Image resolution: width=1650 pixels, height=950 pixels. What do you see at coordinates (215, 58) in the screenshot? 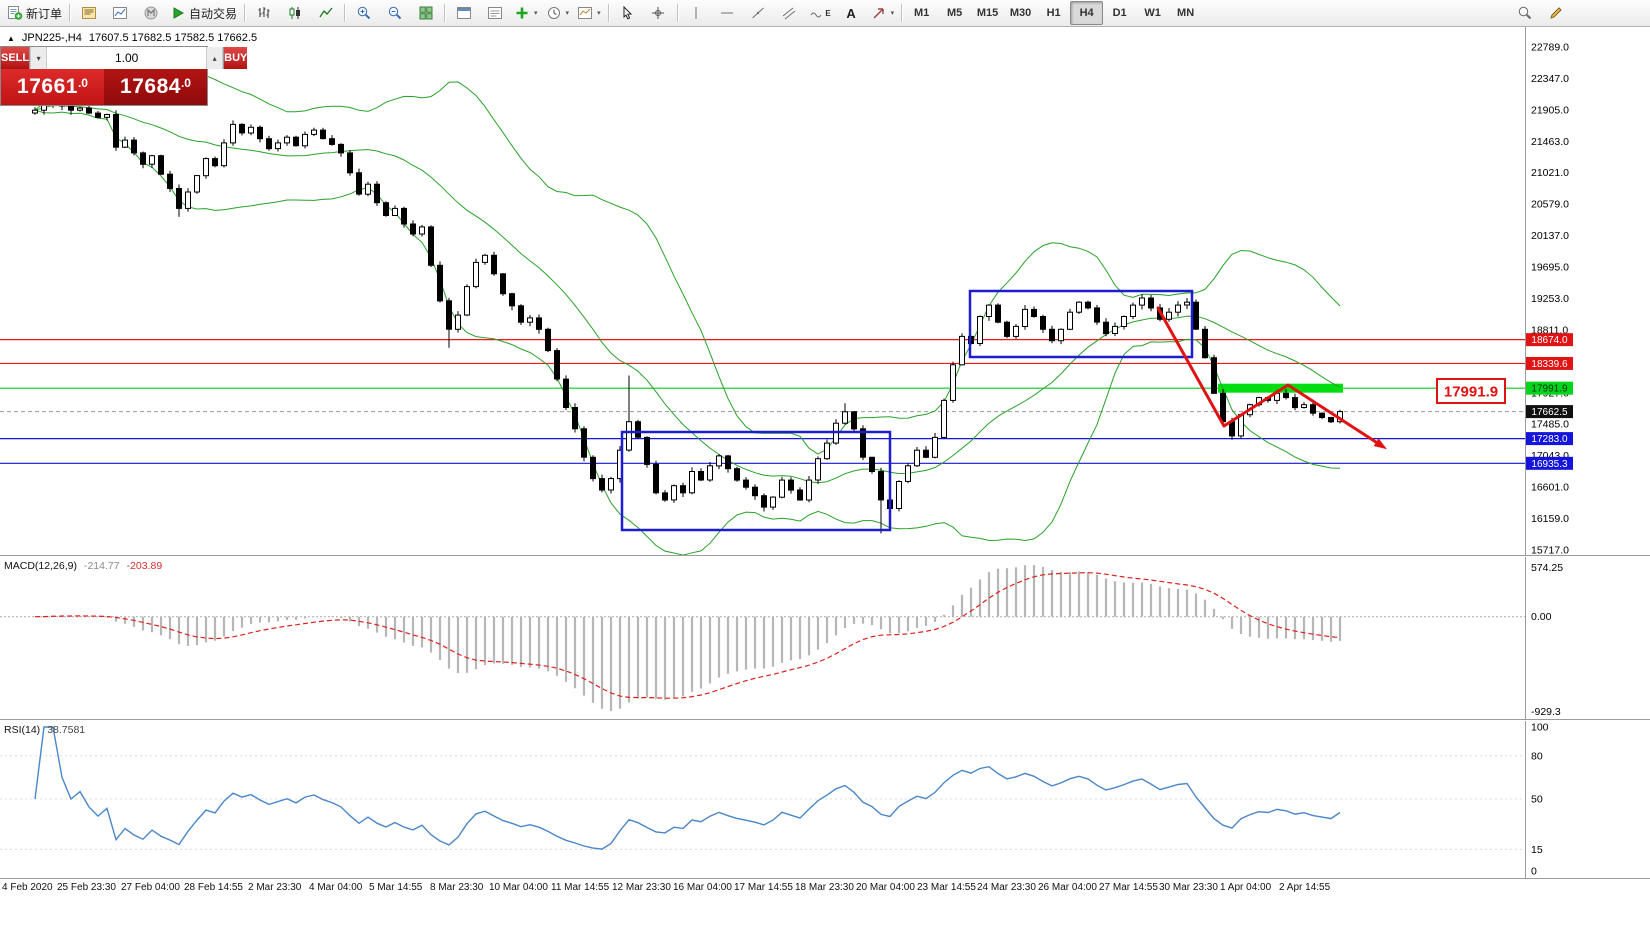
I see `volume-up-button: ▴` at bounding box center [215, 58].